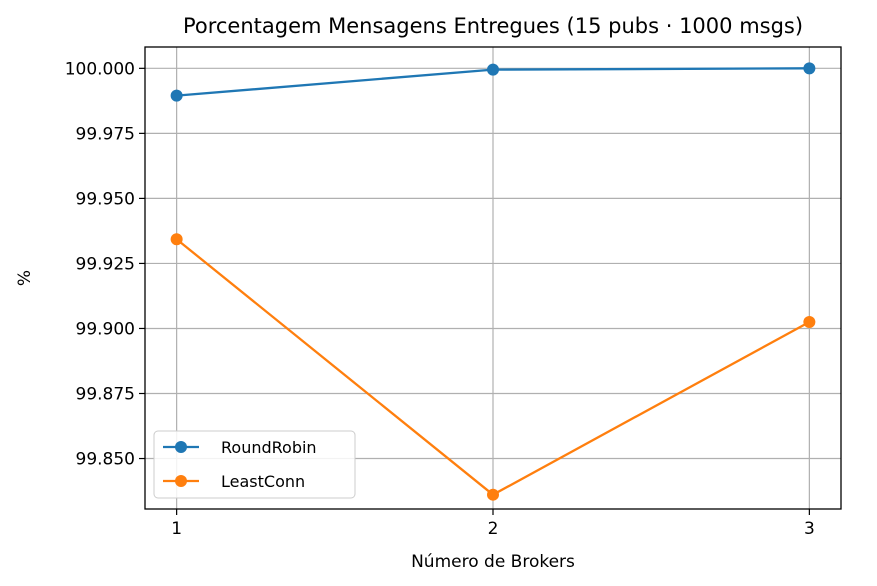  I want to click on x-tick-label: 2, so click(493, 529).